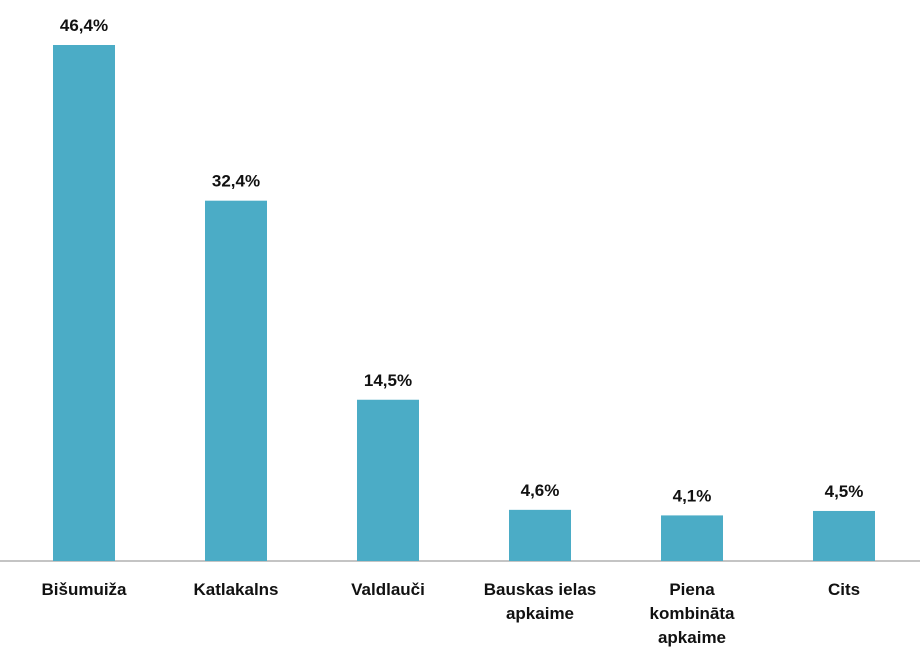  I want to click on data-label: 46,4%, so click(84, 25).